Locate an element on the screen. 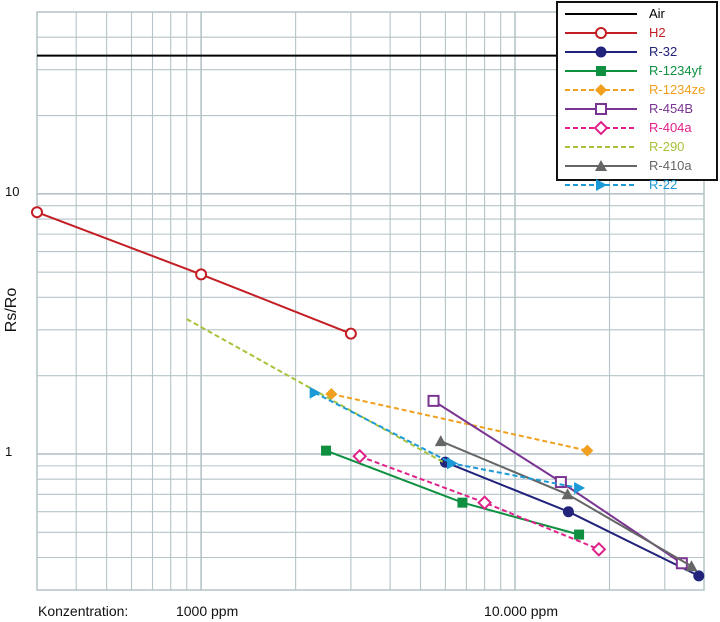  x-tick-label: 10.000 ppm is located at coordinates (521, 611).